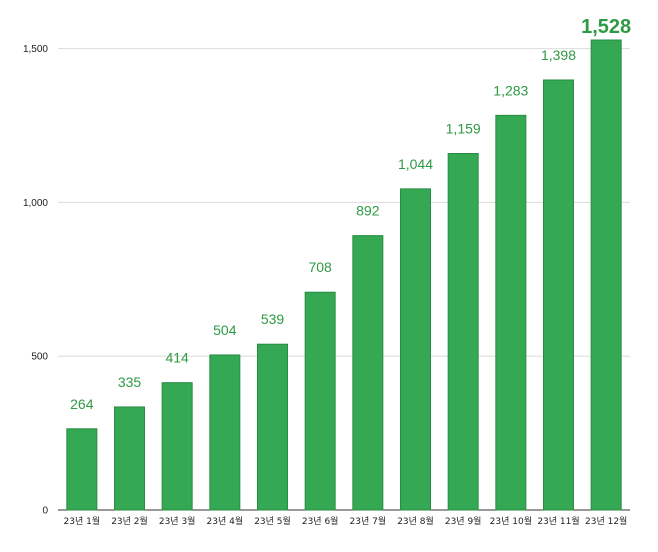  What do you see at coordinates (177, 521) in the screenshot?
I see `x-tick-label: 23년 3월` at bounding box center [177, 521].